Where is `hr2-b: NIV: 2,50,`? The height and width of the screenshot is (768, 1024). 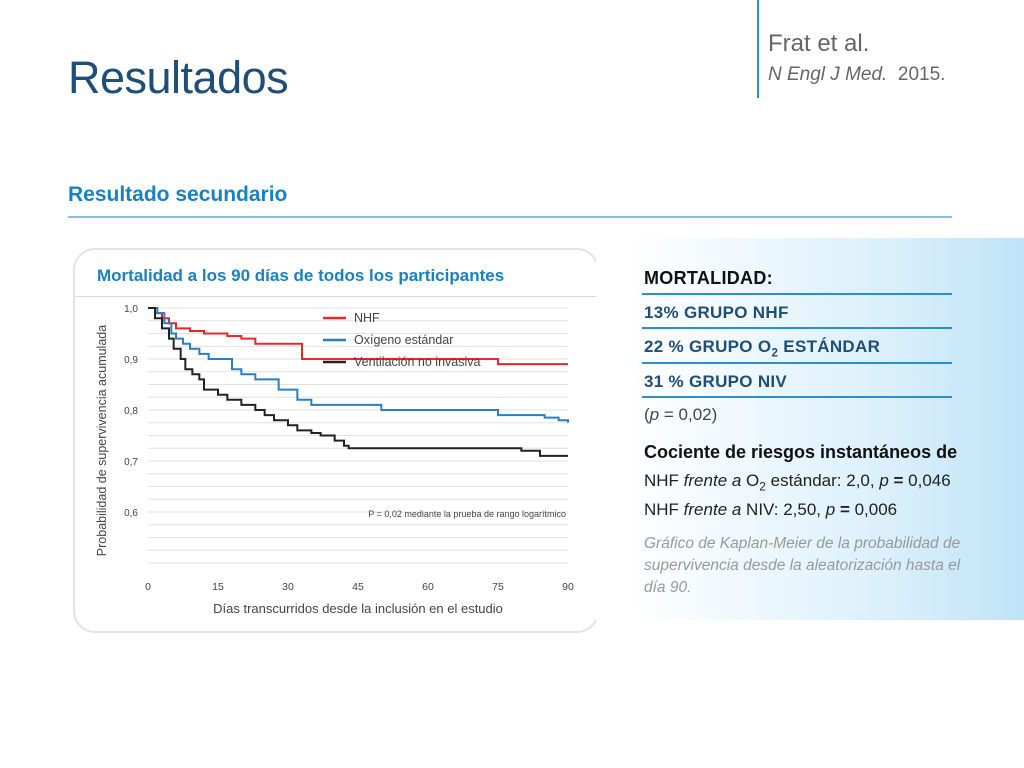 hr2-b: NIV: 2,50, is located at coordinates (783, 509).